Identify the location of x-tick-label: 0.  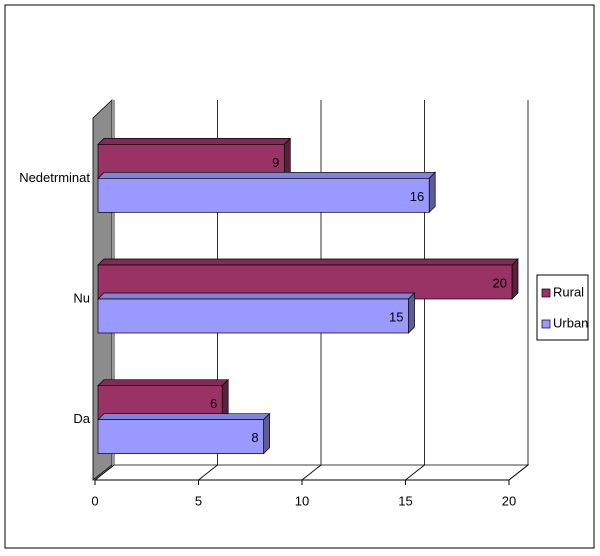
(94, 500).